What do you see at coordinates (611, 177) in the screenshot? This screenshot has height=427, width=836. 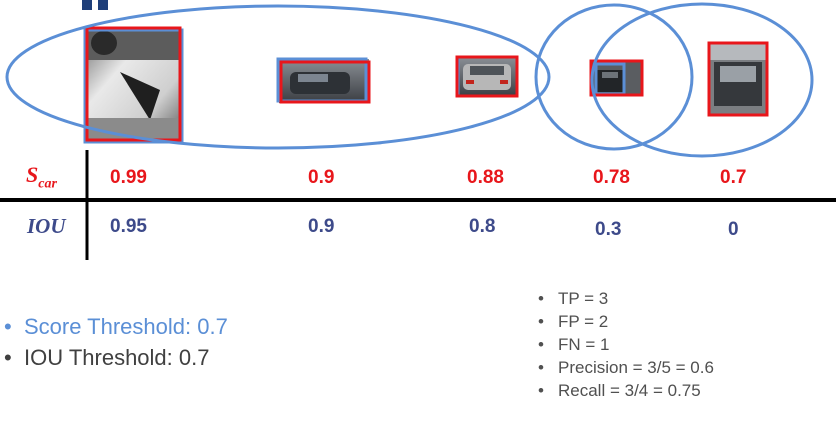 I see `score-value: 0.78` at bounding box center [611, 177].